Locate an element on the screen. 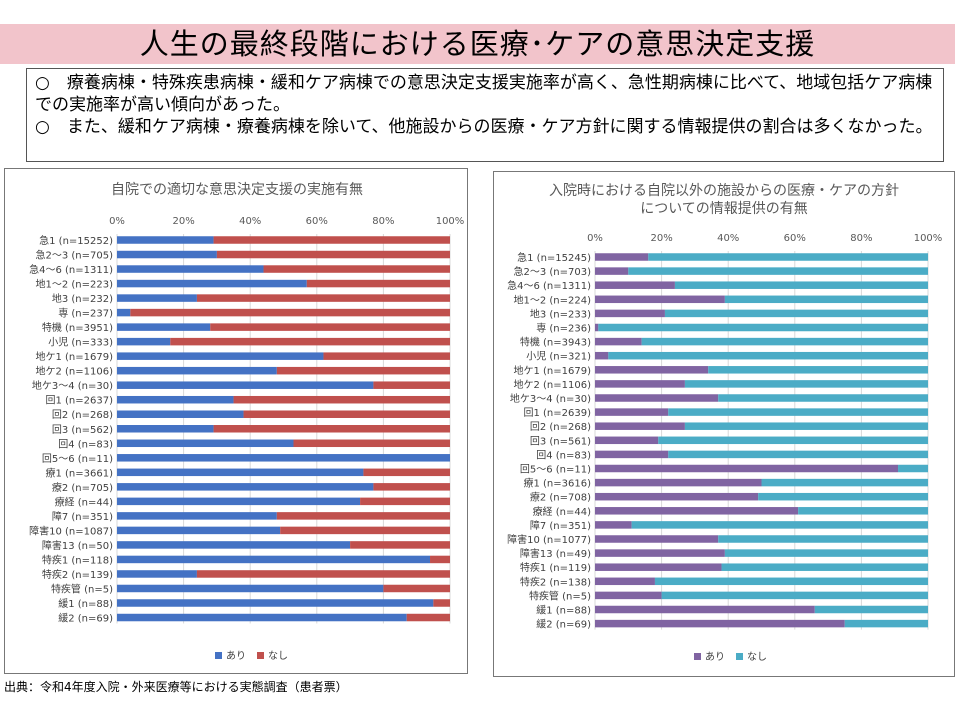 The height and width of the screenshot is (720, 960). category-label: 特疾管 (n=5) is located at coordinates (82, 588).